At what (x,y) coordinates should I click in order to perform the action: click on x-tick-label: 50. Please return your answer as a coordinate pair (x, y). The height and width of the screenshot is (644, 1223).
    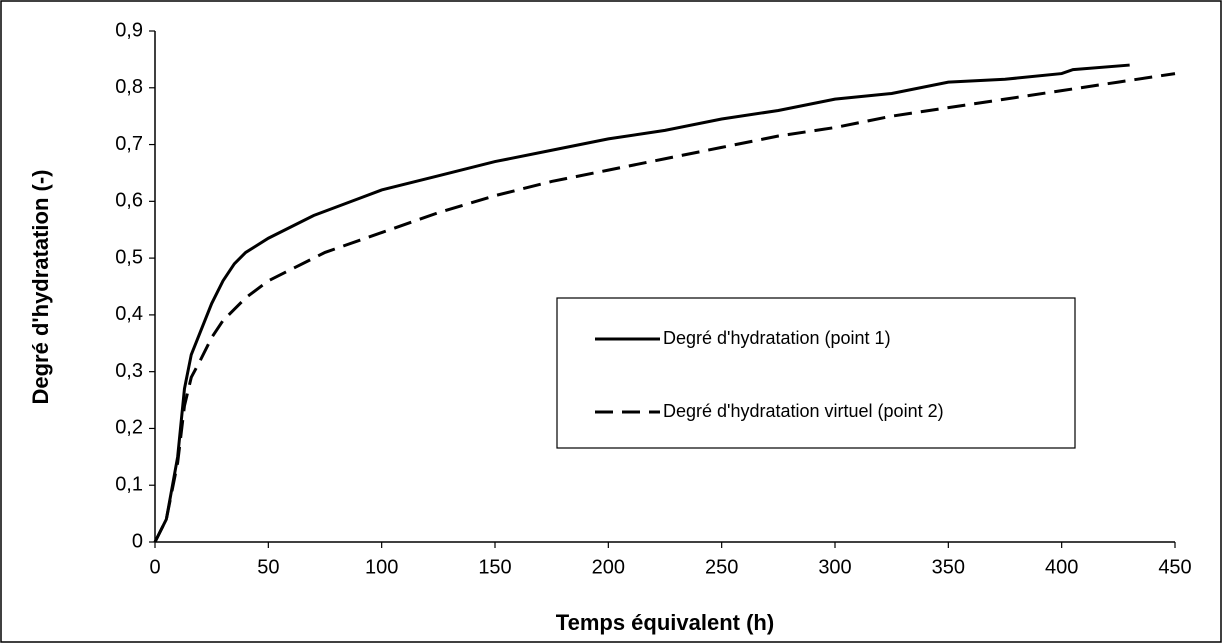
    Looking at the image, I should click on (268, 567).